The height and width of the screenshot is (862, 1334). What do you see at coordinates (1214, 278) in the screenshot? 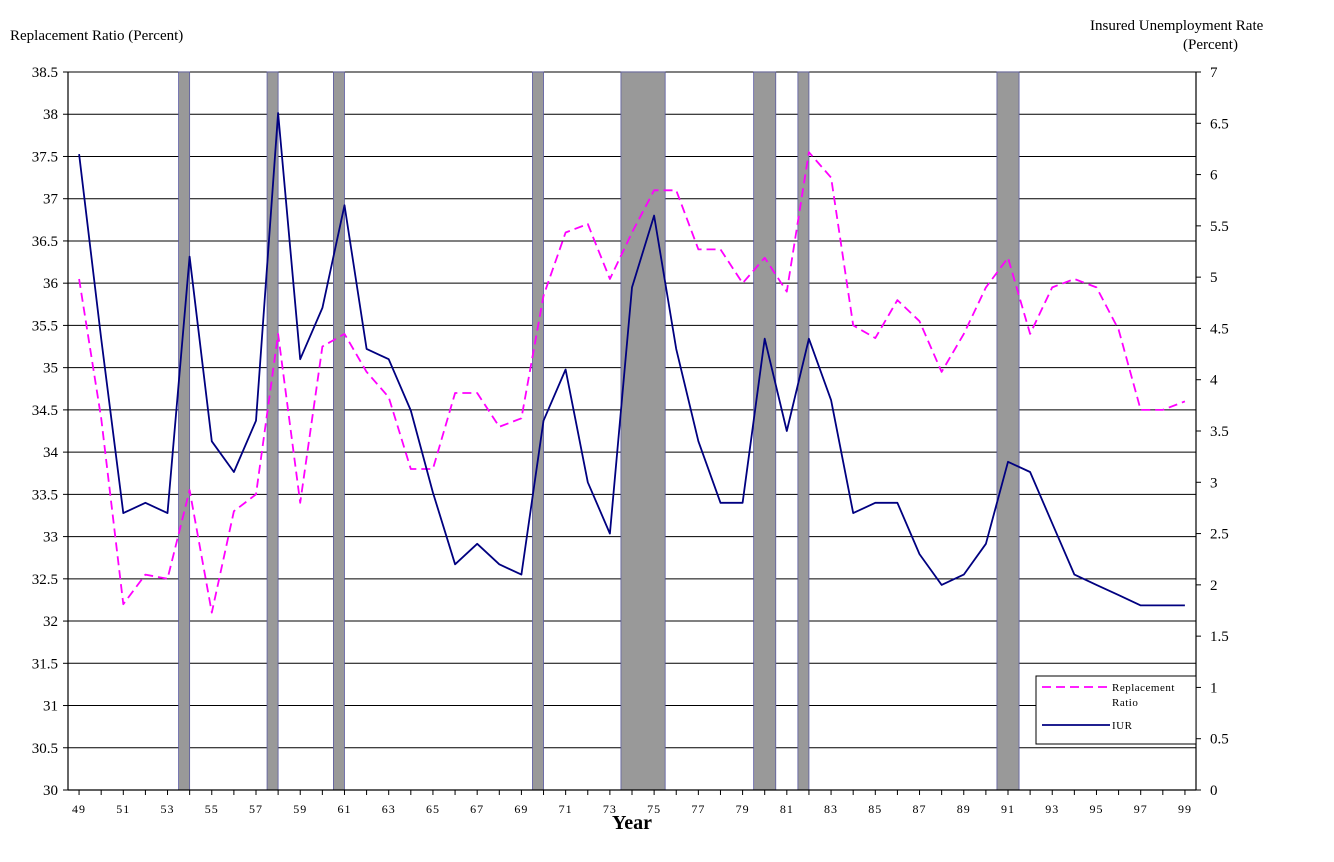
I see `y-right-tick-label: 5` at bounding box center [1214, 278].